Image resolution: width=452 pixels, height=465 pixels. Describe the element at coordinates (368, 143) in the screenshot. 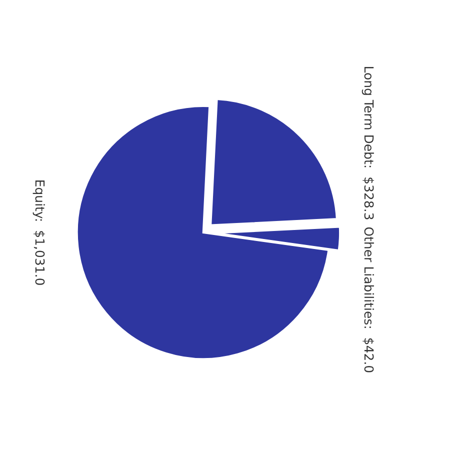

I see `slice-label: Long Term Debt: $328.3` at that location.